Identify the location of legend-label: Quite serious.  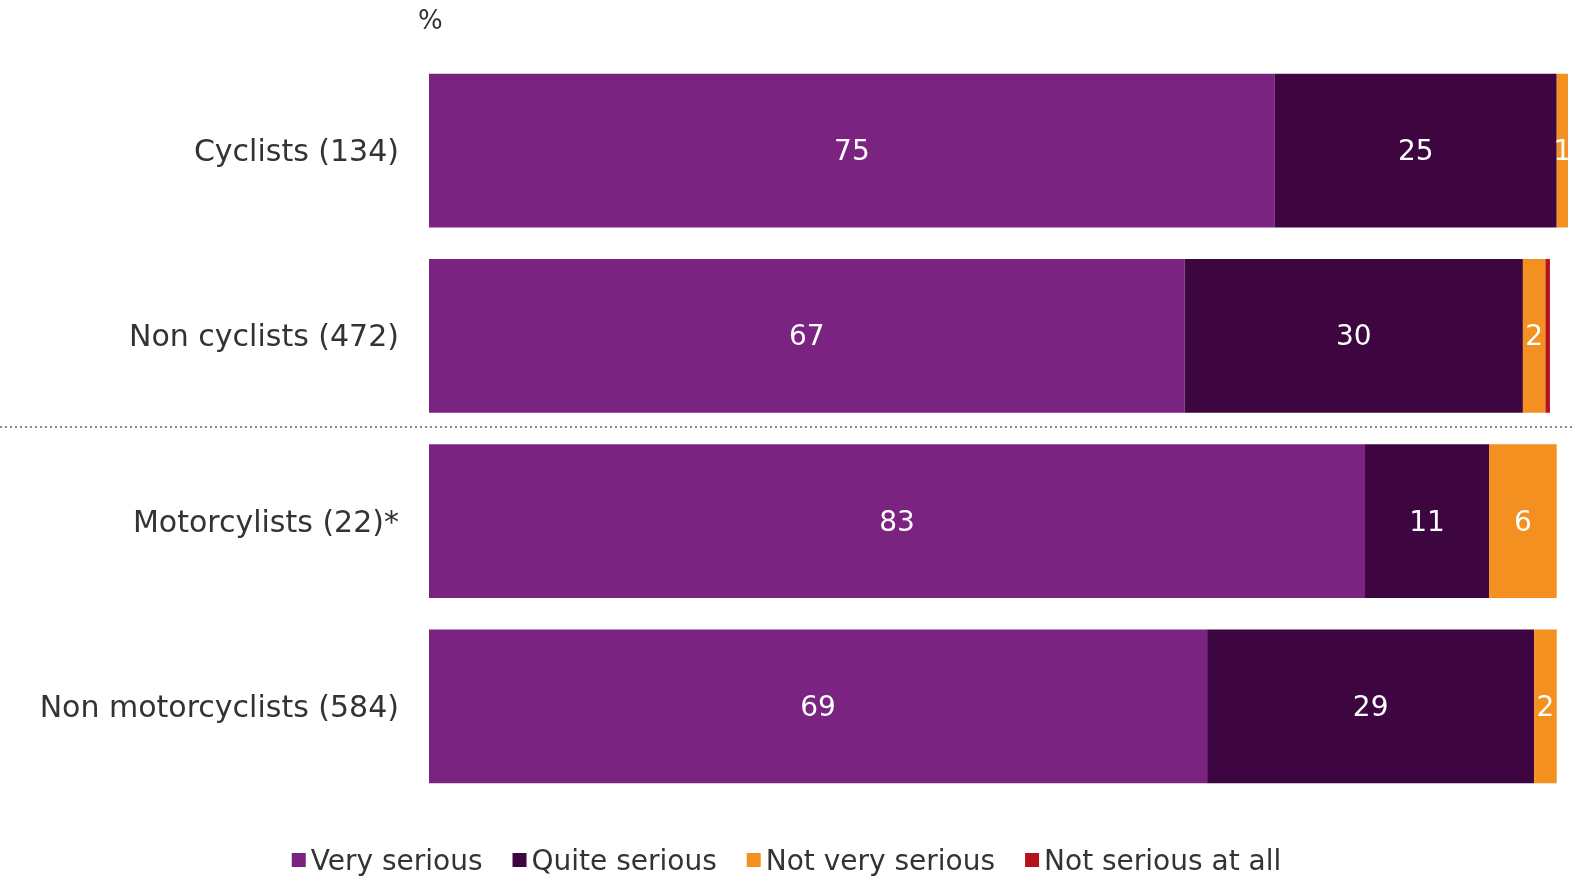
(624, 860).